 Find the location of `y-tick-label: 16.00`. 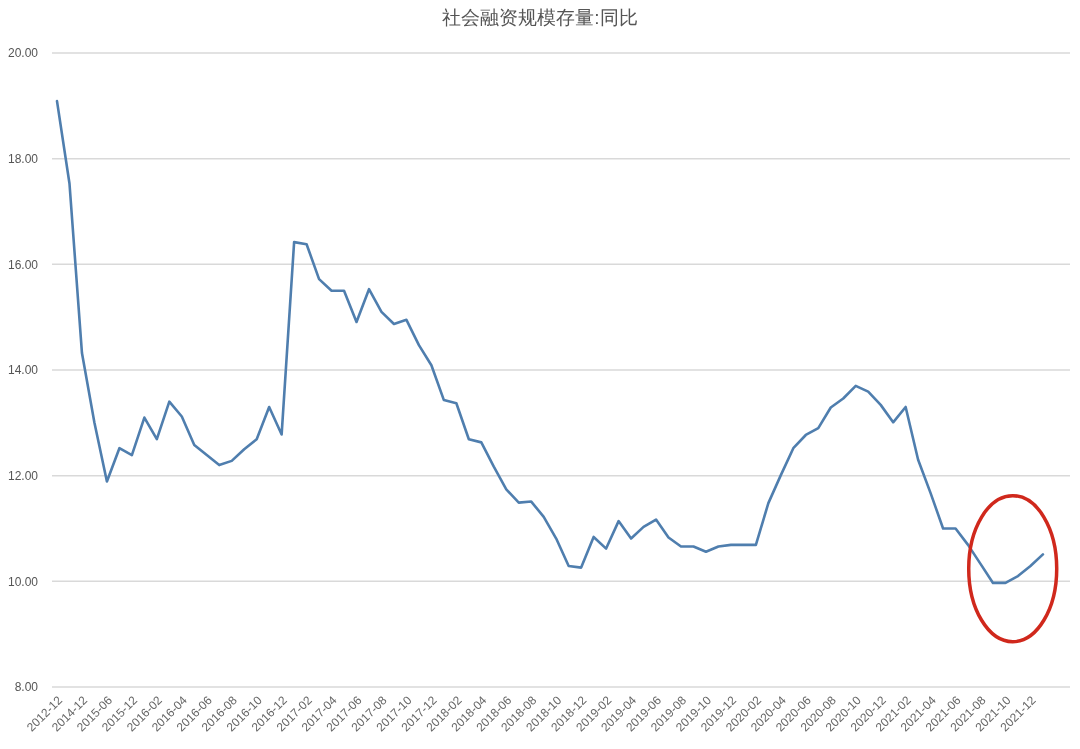

y-tick-label: 16.00 is located at coordinates (23, 264).